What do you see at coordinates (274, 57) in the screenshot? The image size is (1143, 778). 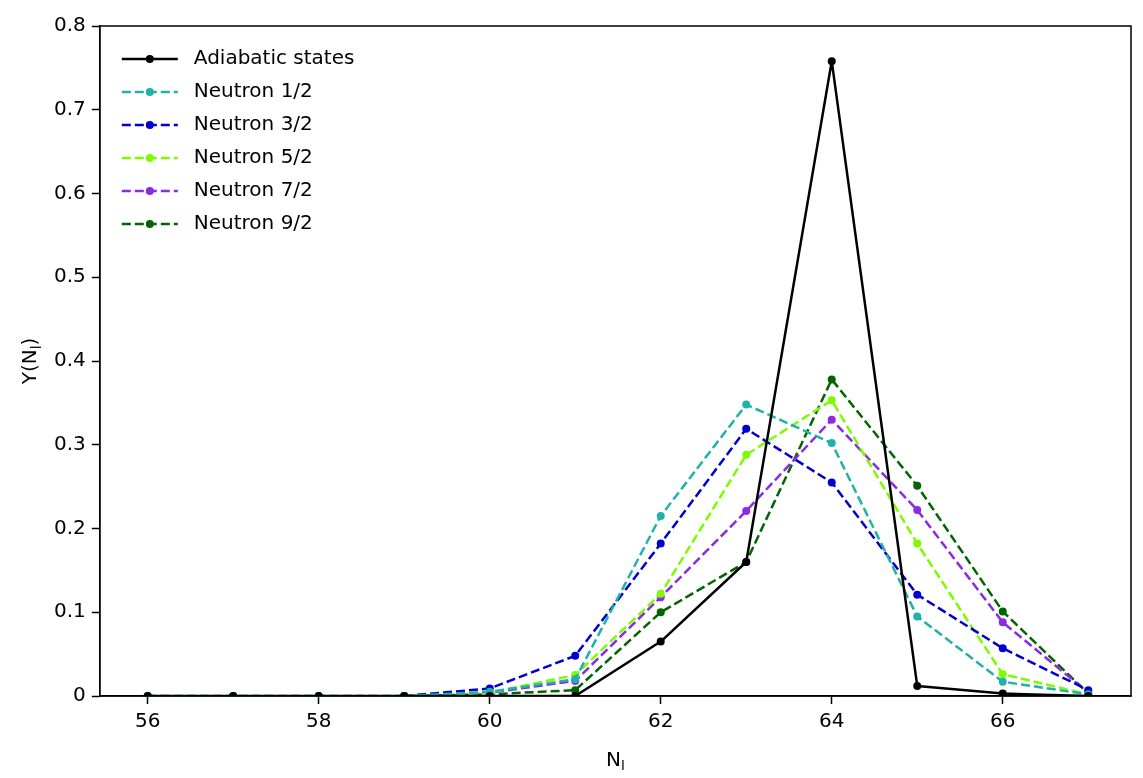 I see `legend-label: Adiabatic states` at bounding box center [274, 57].